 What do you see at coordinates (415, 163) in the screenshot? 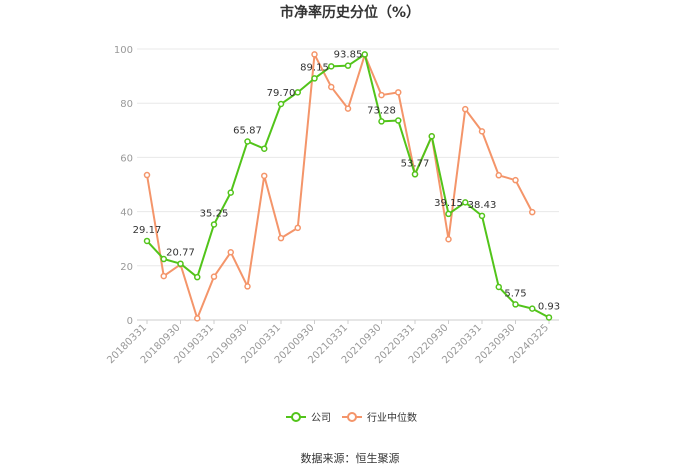
I see `data-label: 53.77` at bounding box center [415, 163].